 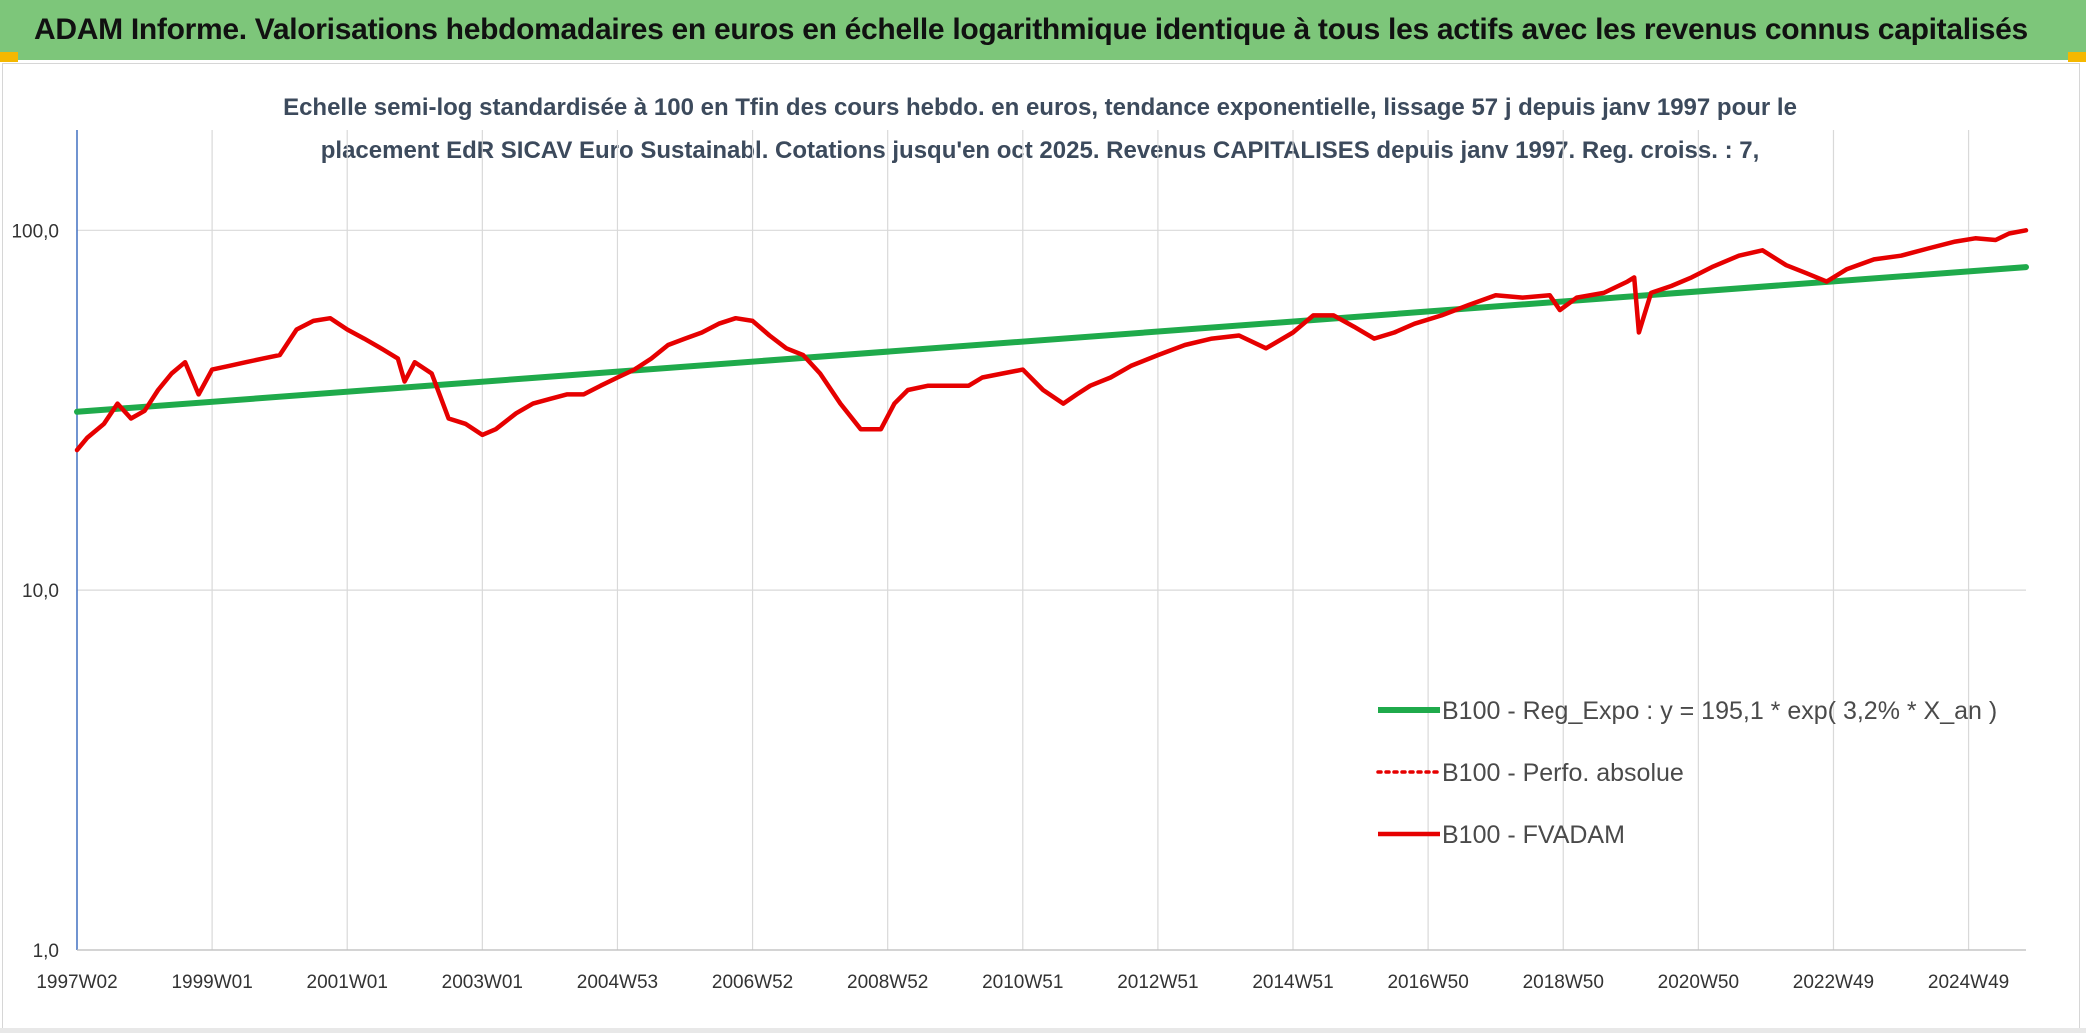 What do you see at coordinates (76, 982) in the screenshot?
I see `x-tick-label: 1997W02` at bounding box center [76, 982].